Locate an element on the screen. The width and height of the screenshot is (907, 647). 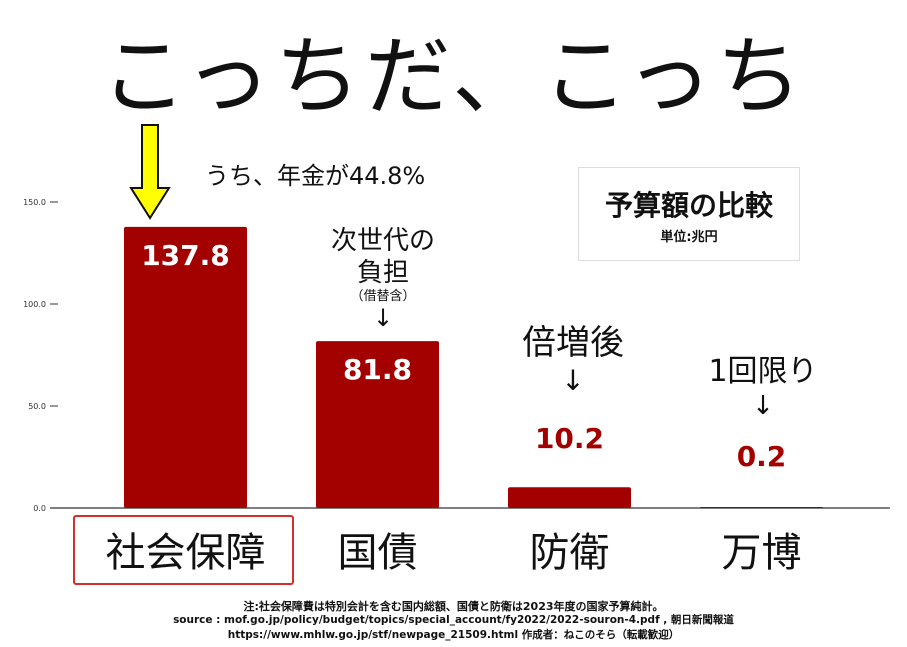
debt-note-line1: 次世代の is located at coordinates (382, 241).